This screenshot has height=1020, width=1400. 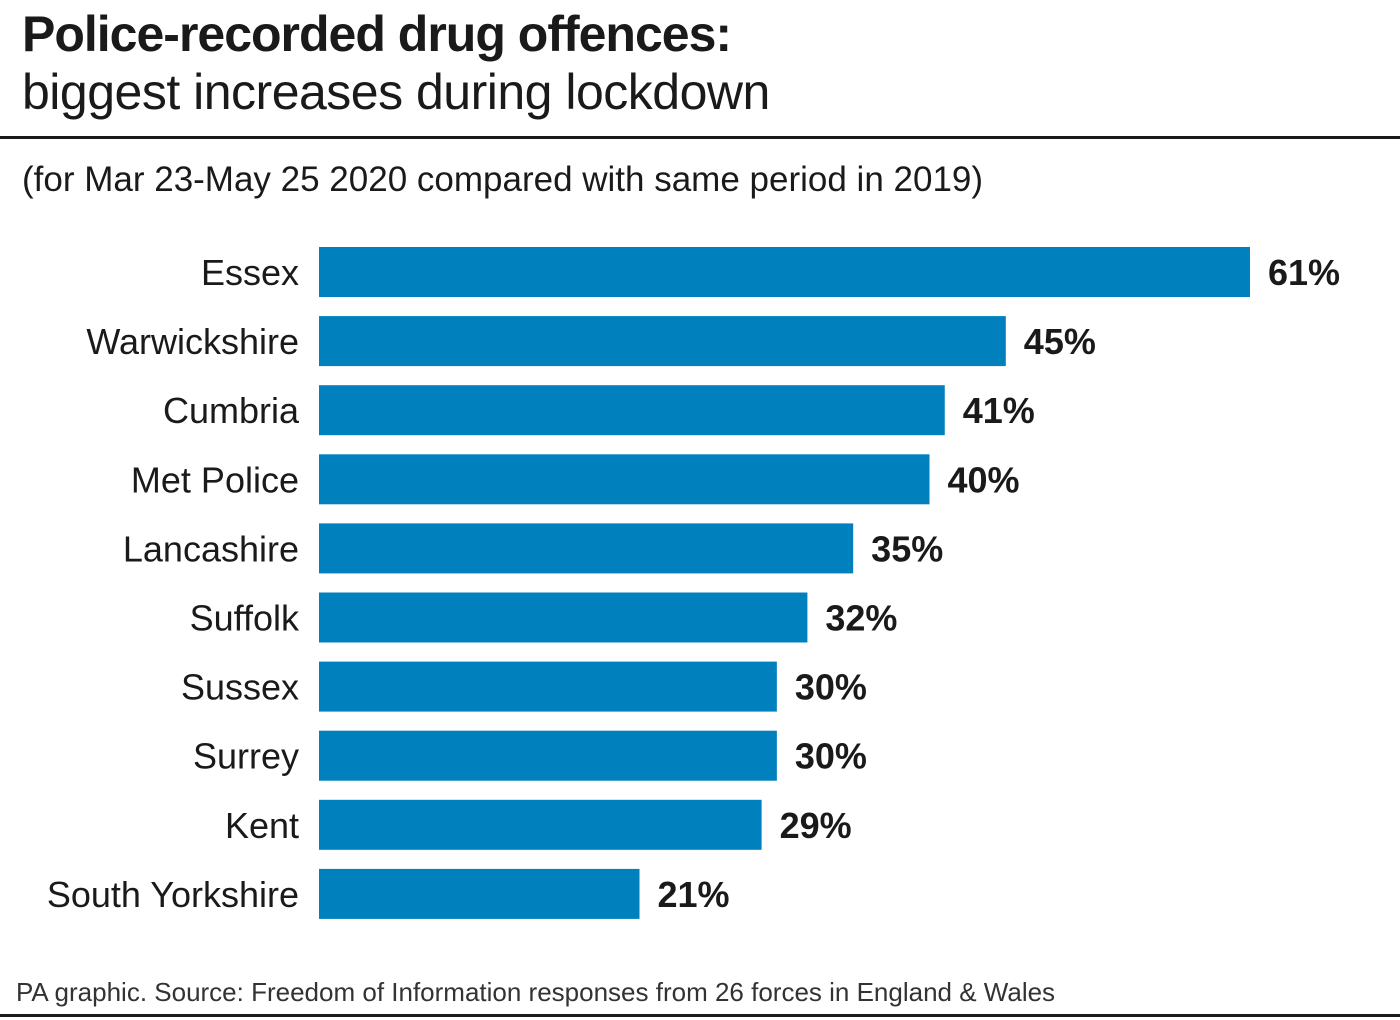 What do you see at coordinates (215, 479) in the screenshot?
I see `category-label: Met Police` at bounding box center [215, 479].